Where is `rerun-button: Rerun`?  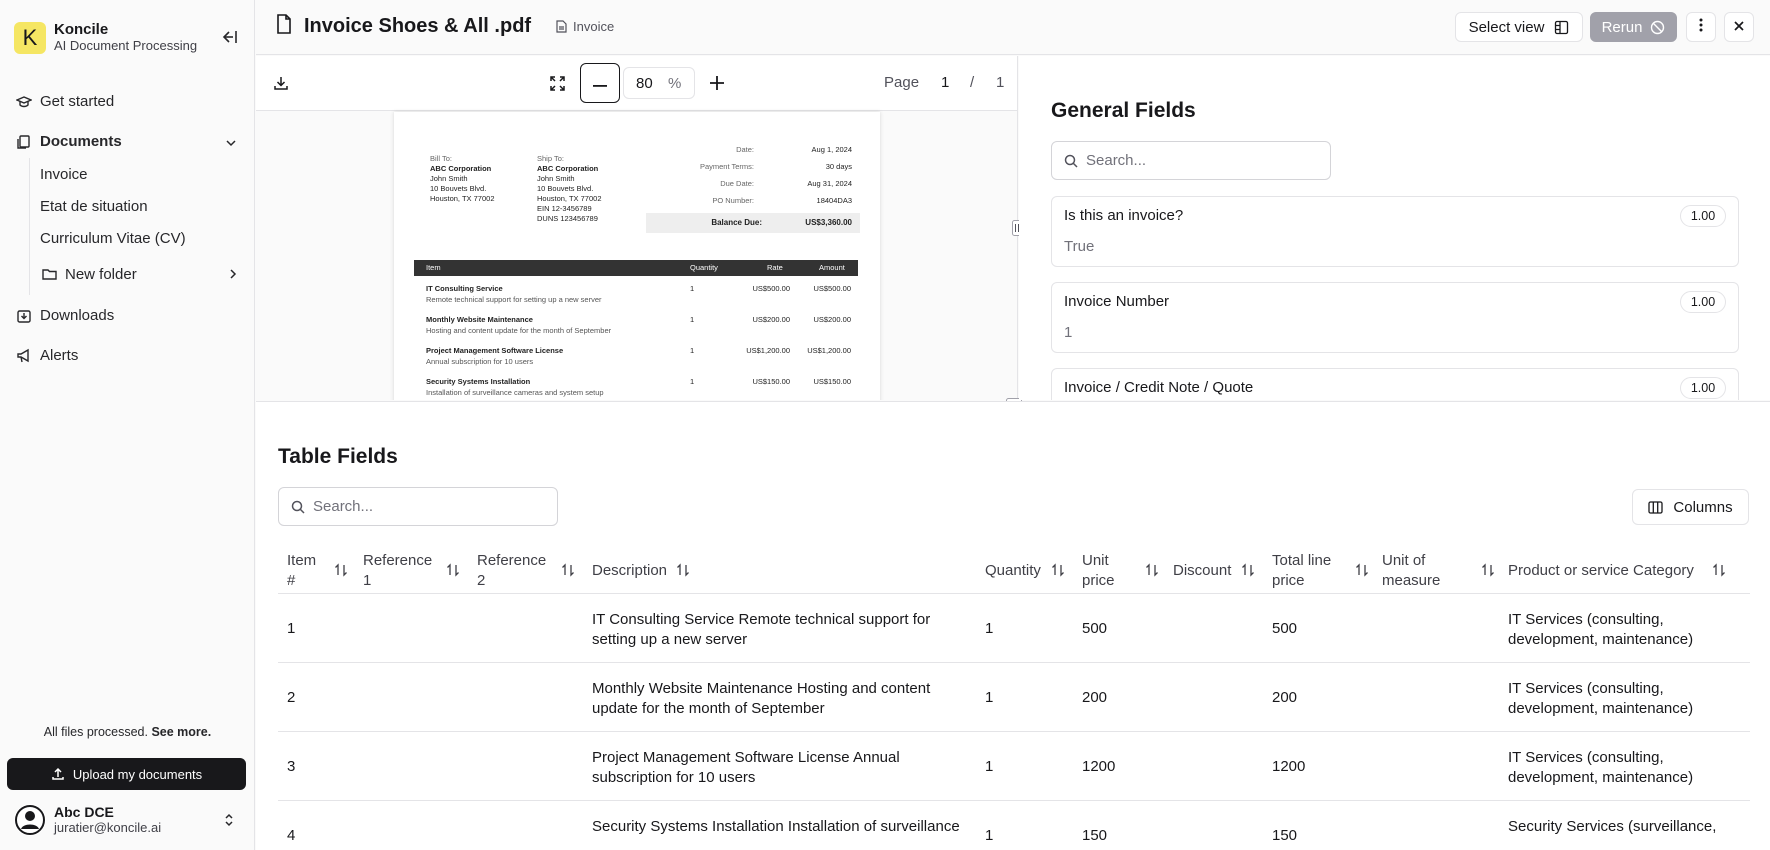
rerun-button: Rerun is located at coordinates (1633, 27).